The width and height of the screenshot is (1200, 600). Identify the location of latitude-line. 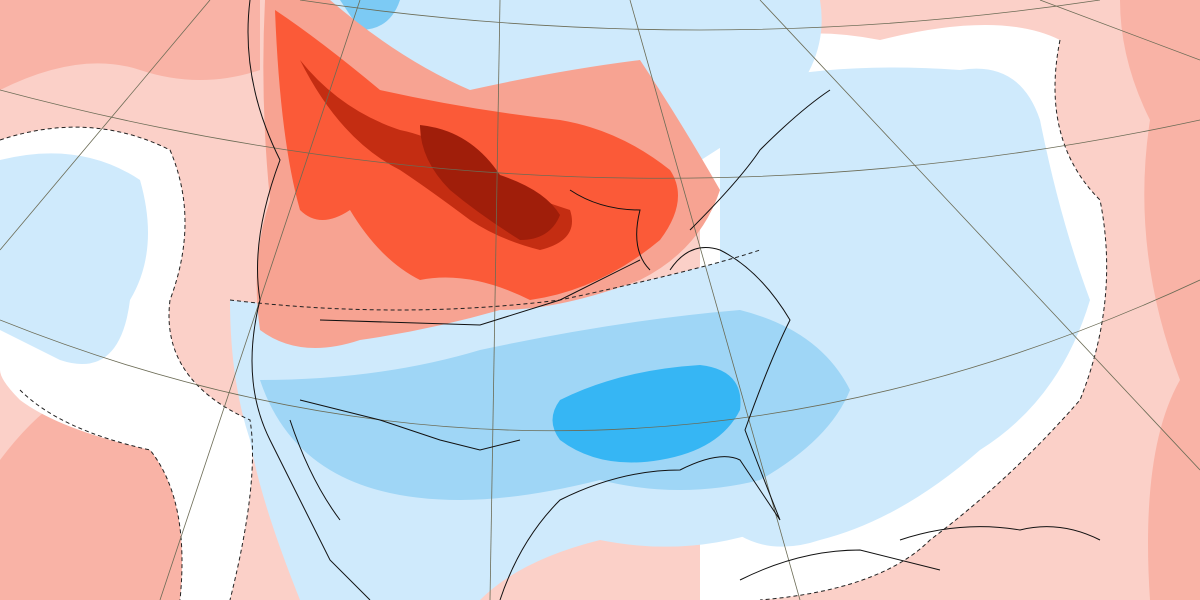
(700, 15).